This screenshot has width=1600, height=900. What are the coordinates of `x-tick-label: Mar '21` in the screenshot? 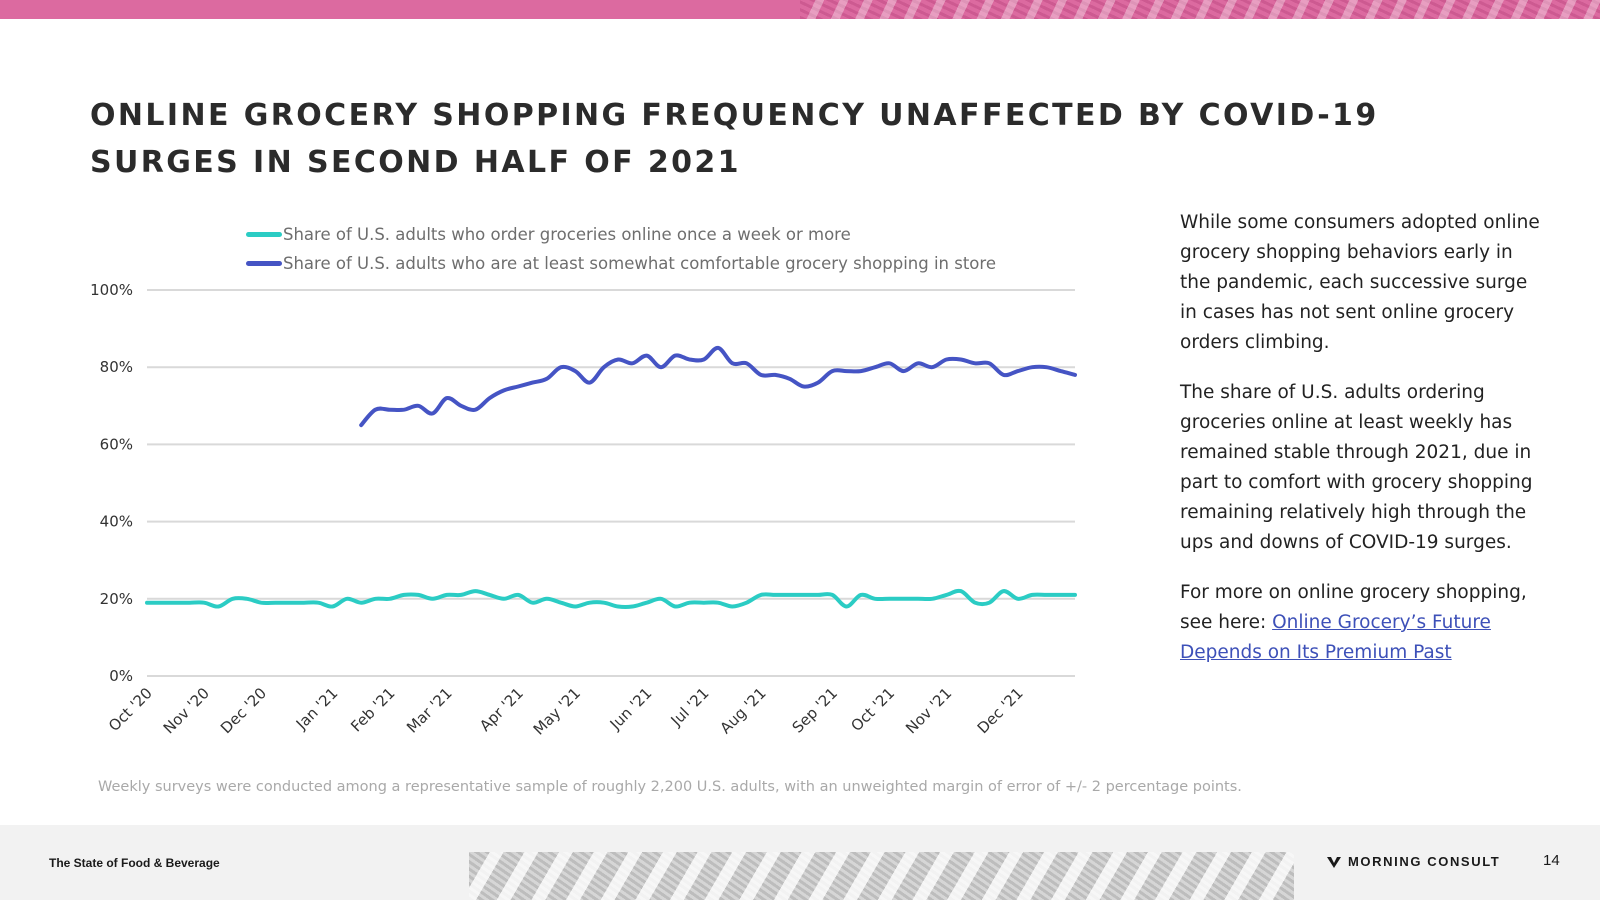 It's located at (429, 710).